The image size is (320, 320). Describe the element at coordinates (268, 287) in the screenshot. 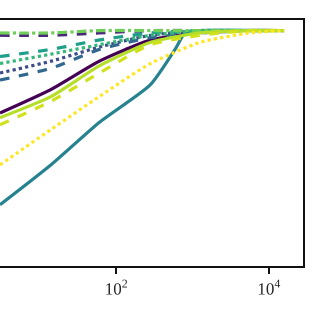

I see `x-tick-label: 10$^{4}$` at that location.